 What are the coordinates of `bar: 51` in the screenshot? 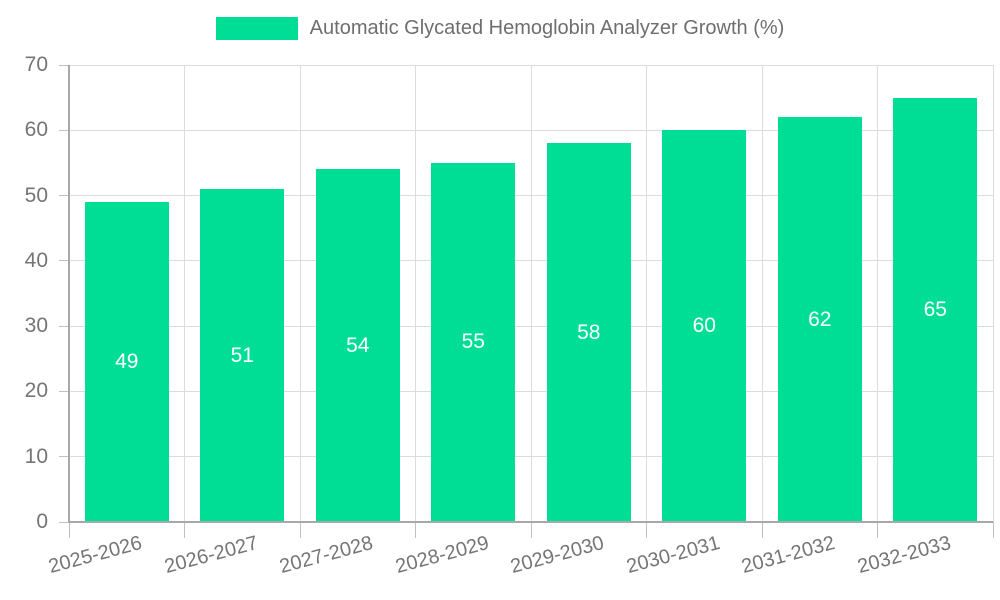 It's located at (242, 355).